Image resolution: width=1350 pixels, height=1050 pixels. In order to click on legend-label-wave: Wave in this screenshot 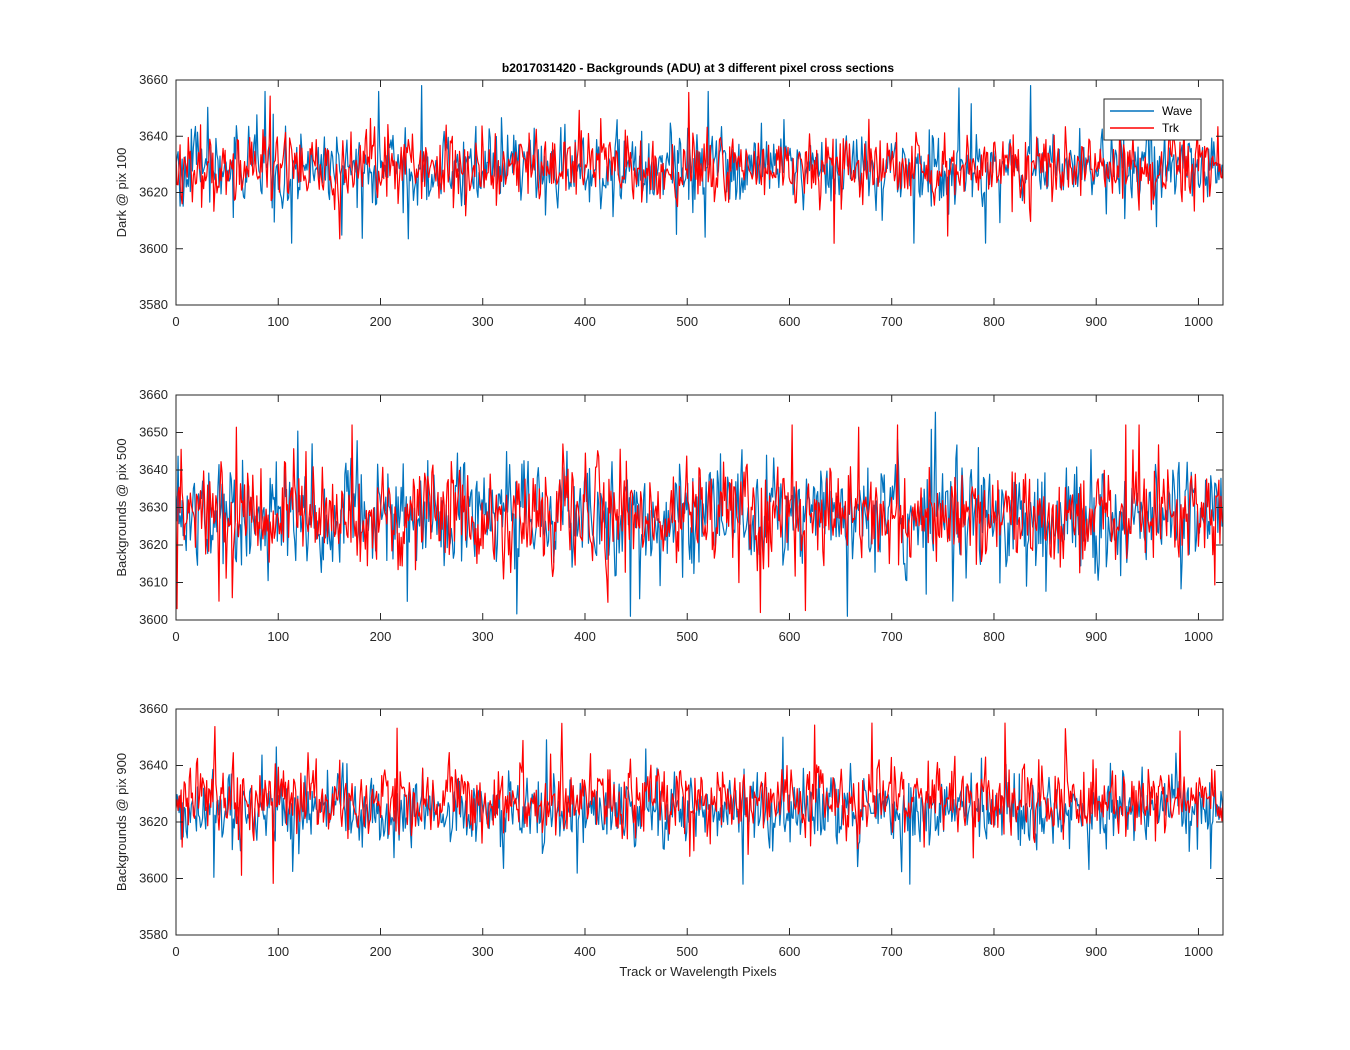, I will do `click(1177, 111)`.